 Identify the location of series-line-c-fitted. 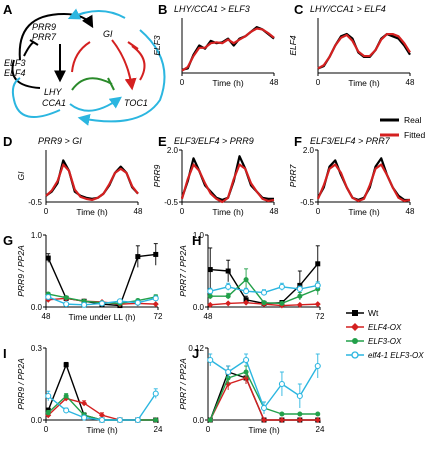
(364, 51).